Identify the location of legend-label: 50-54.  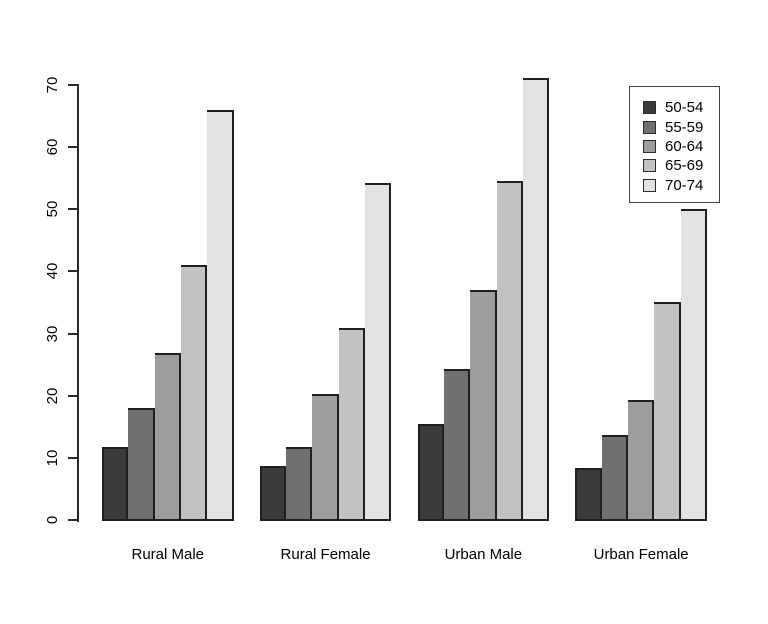
(684, 108).